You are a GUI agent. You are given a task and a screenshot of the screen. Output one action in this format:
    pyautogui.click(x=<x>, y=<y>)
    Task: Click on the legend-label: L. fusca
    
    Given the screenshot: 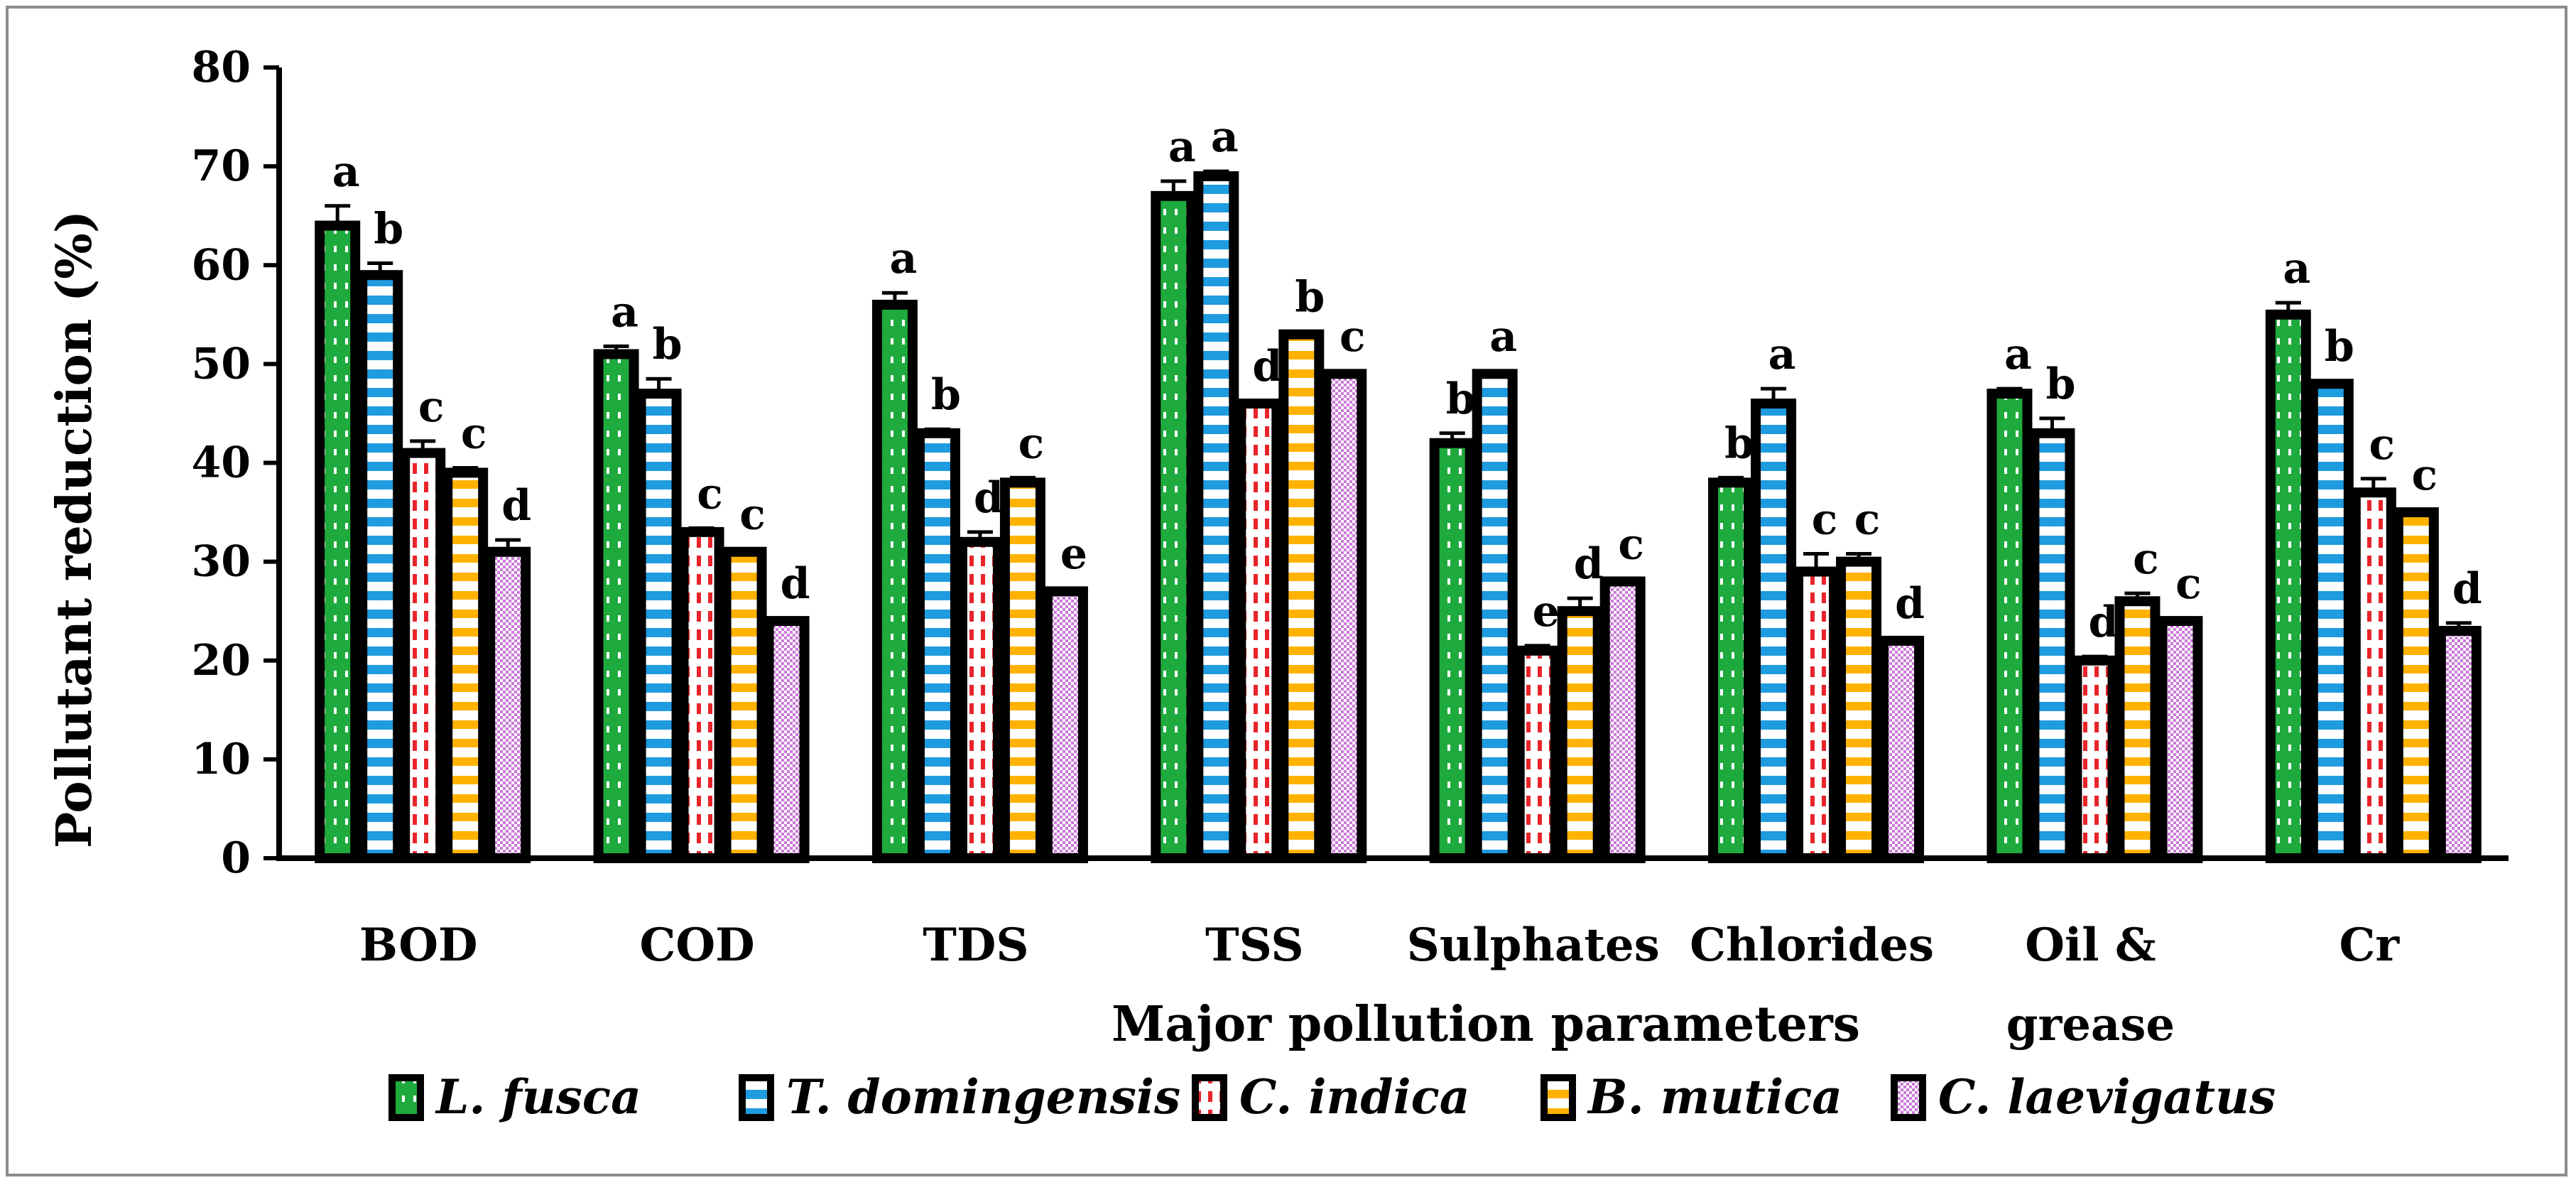 What is the action you would take?
    pyautogui.click(x=538, y=1097)
    